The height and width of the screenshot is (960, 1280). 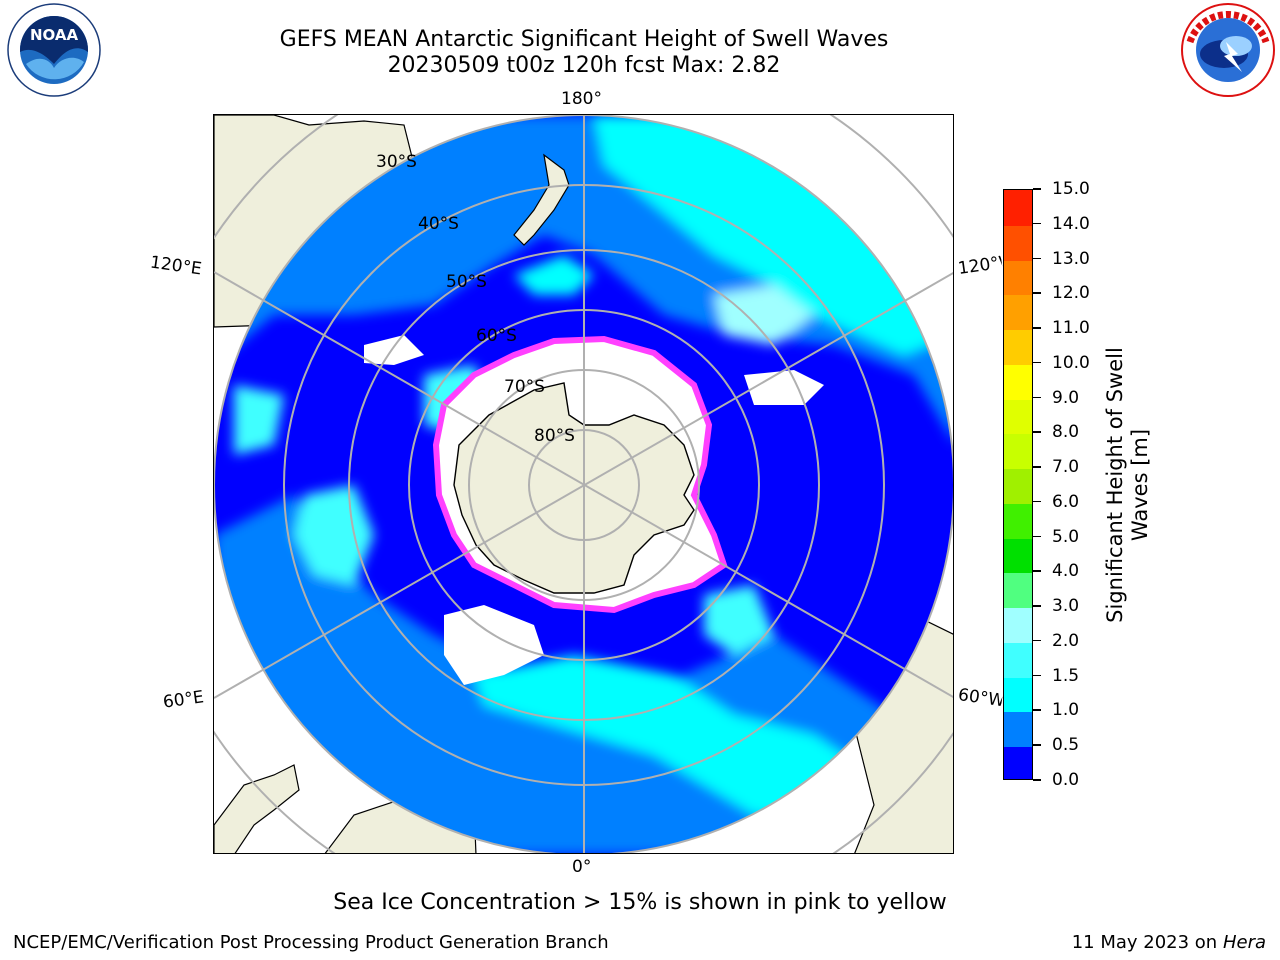 I want to click on colorbar-tick-label: 0.5, so click(x=1066, y=745).